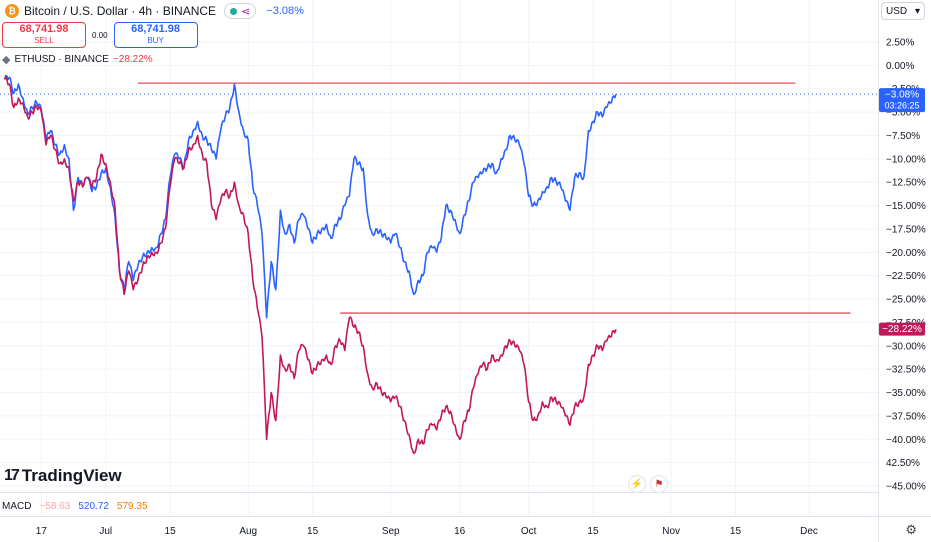 The height and width of the screenshot is (542, 931). Describe the element at coordinates (809, 531) in the screenshot. I see `x-tick-label: Dec` at that location.